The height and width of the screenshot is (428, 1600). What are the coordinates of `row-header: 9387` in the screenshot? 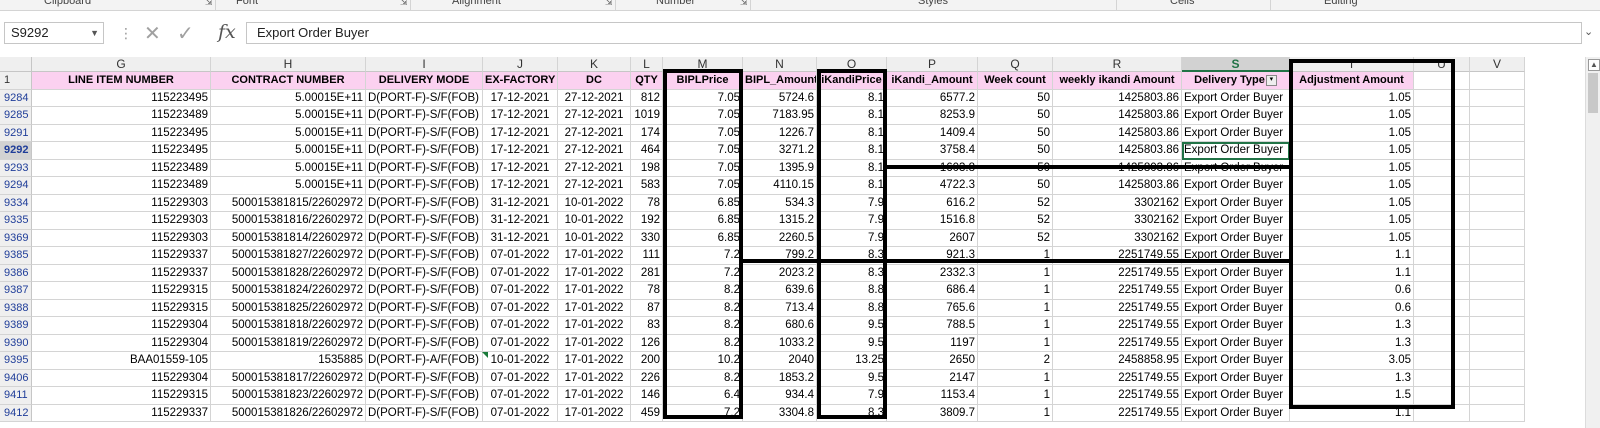 It's located at (16, 291).